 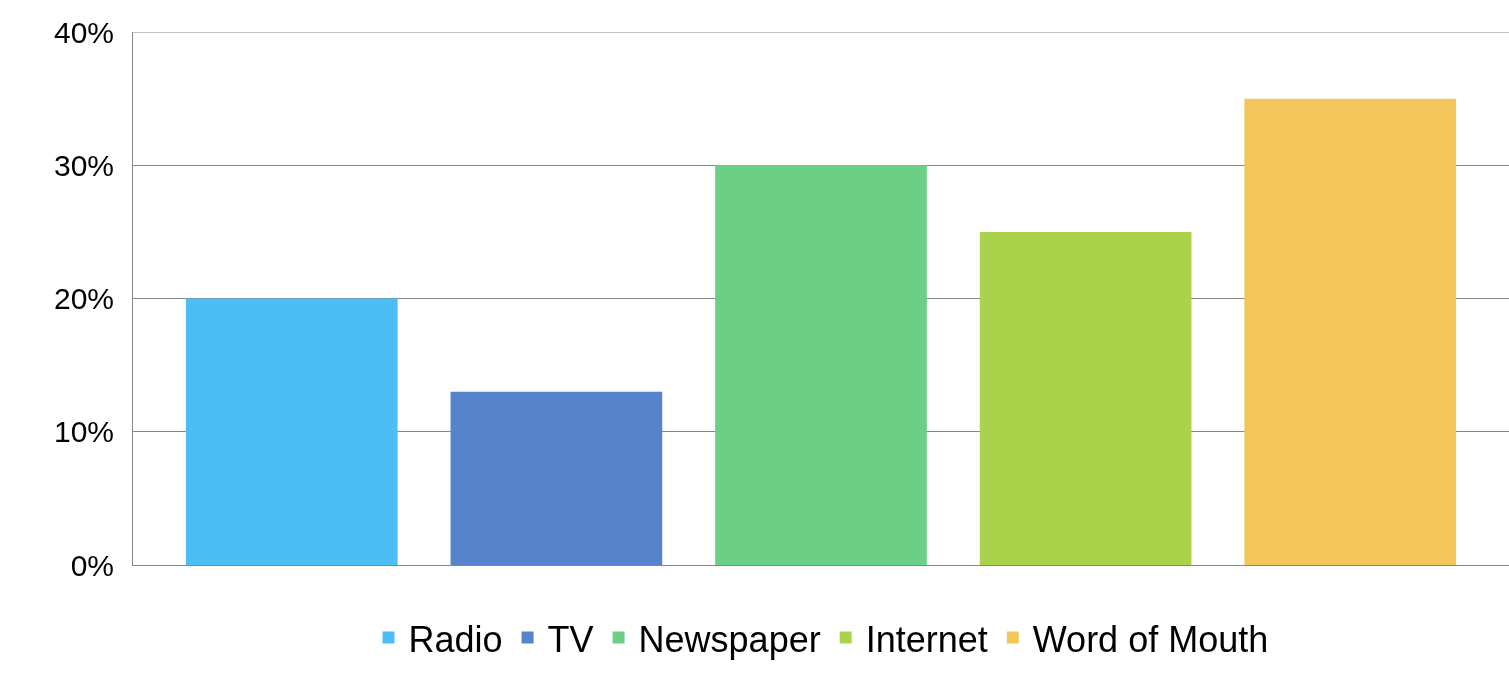 What do you see at coordinates (83, 32) in the screenshot?
I see `y-tick-label: 40%` at bounding box center [83, 32].